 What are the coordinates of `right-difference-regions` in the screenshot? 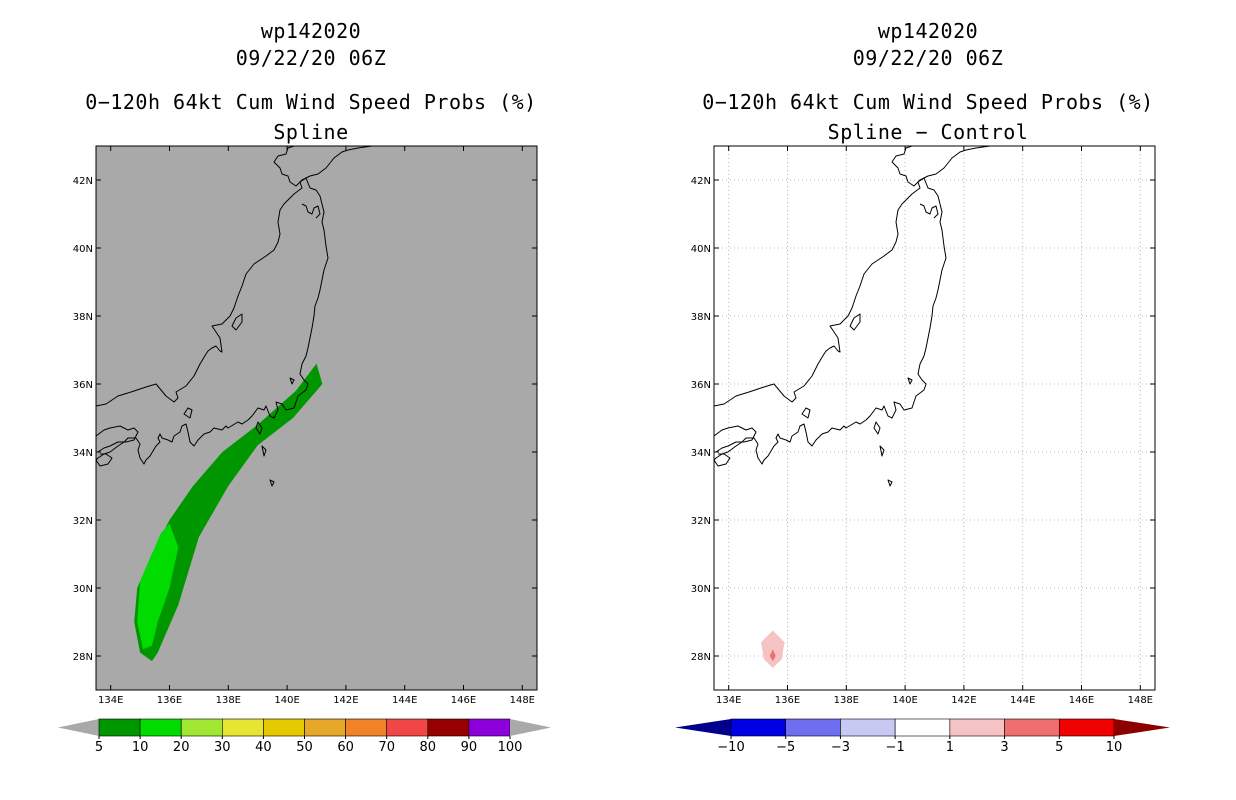 It's located at (773, 649).